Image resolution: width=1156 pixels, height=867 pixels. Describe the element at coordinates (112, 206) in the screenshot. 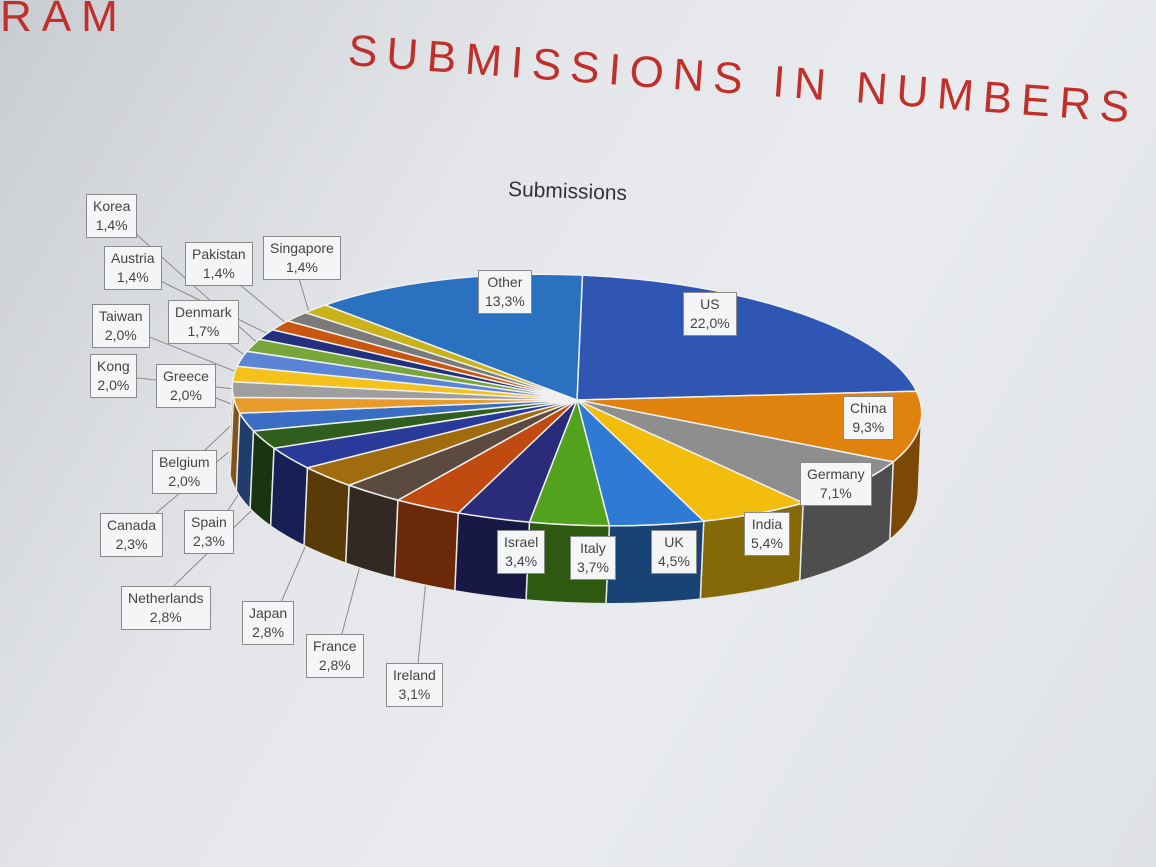

I see `data-label-name: Korea` at that location.